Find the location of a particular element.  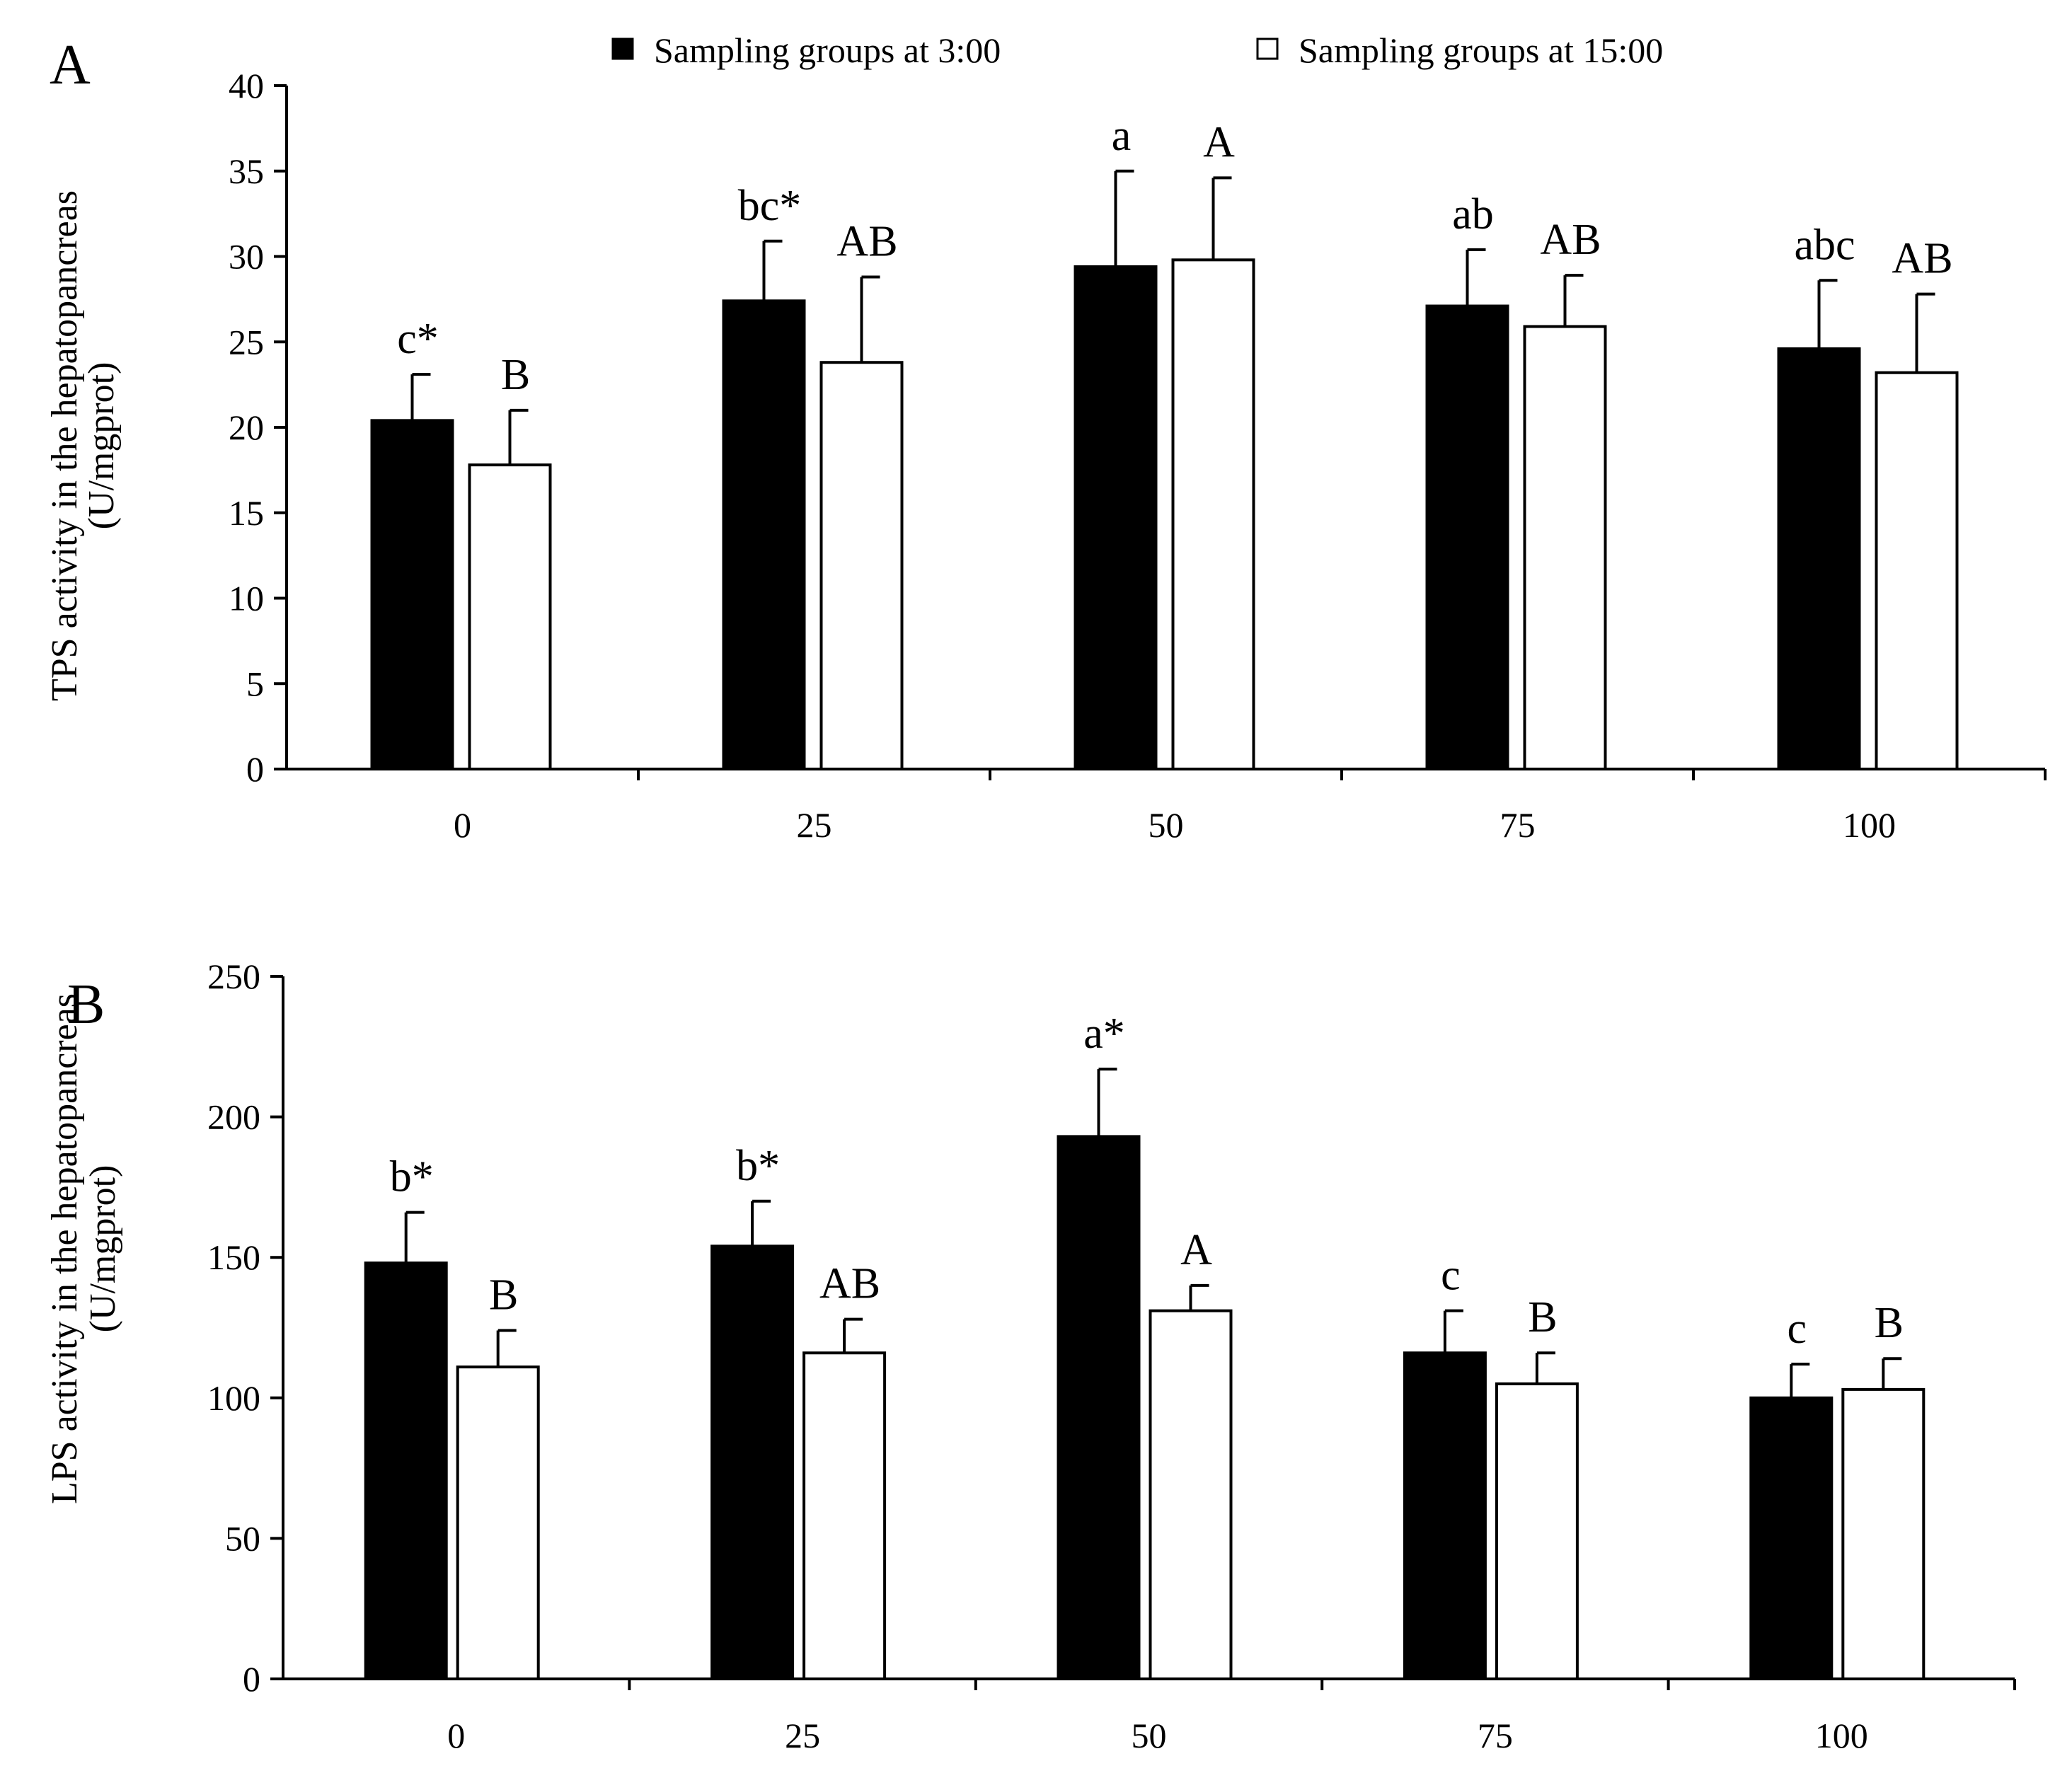

y-tick-label: 20 is located at coordinates (246, 427).